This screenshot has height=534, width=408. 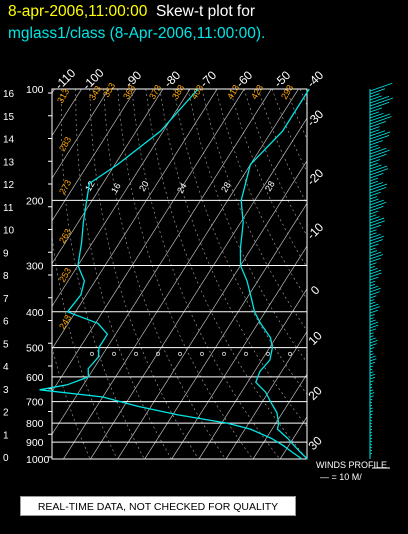 I want to click on date-label: 8-apr-2006,11:00:00, so click(x=78, y=11).